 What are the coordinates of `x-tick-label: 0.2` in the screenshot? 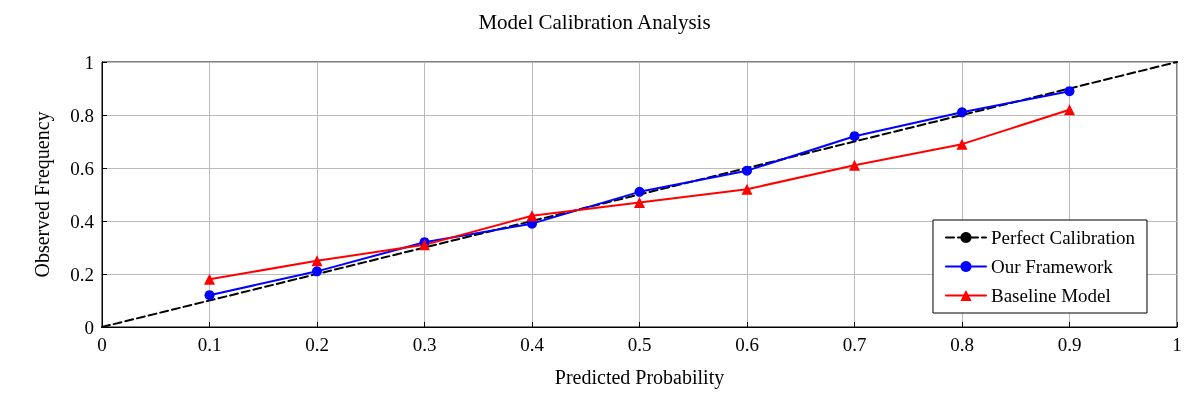 It's located at (317, 344).